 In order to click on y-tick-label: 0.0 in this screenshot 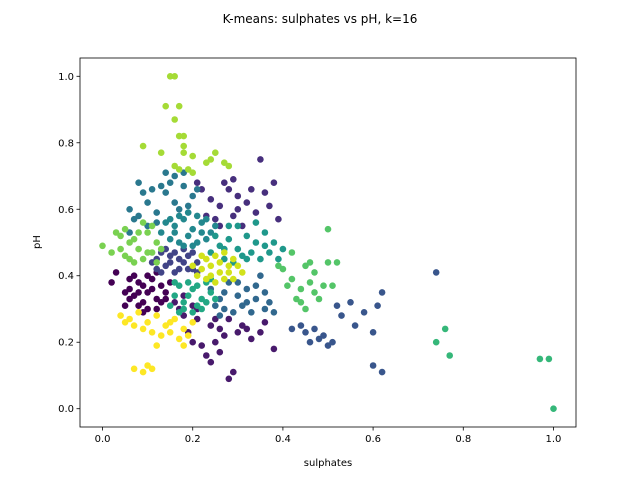, I will do `click(66, 409)`.